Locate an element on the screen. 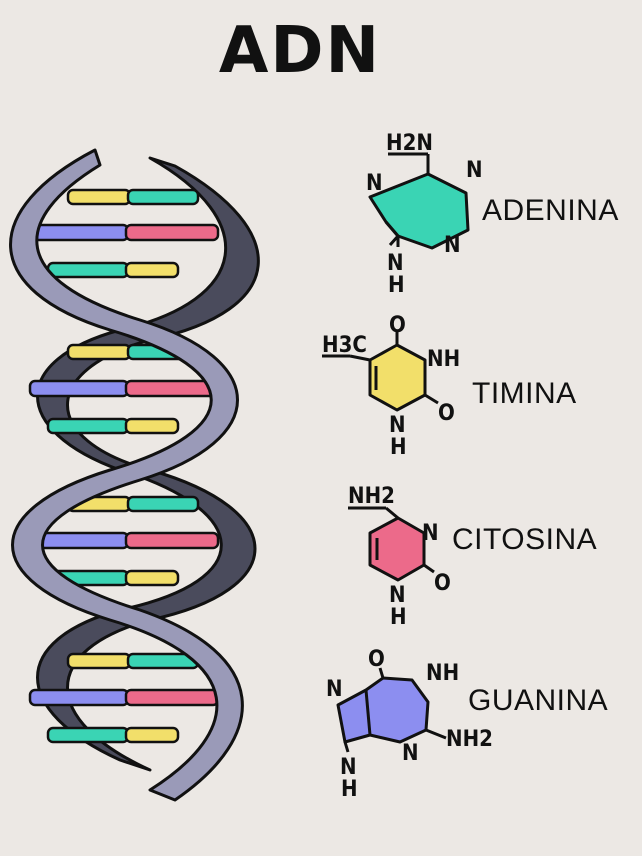 This screenshot has height=856, width=642. adenina-h-bottom: H is located at coordinates (396, 285).